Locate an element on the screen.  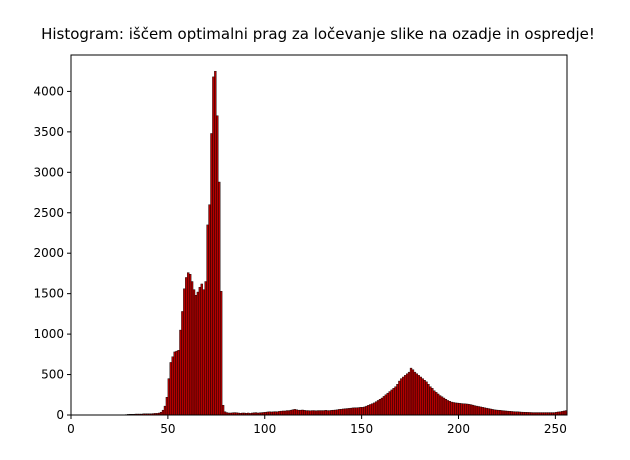
y-tick-label: 3000 is located at coordinates (48, 172).